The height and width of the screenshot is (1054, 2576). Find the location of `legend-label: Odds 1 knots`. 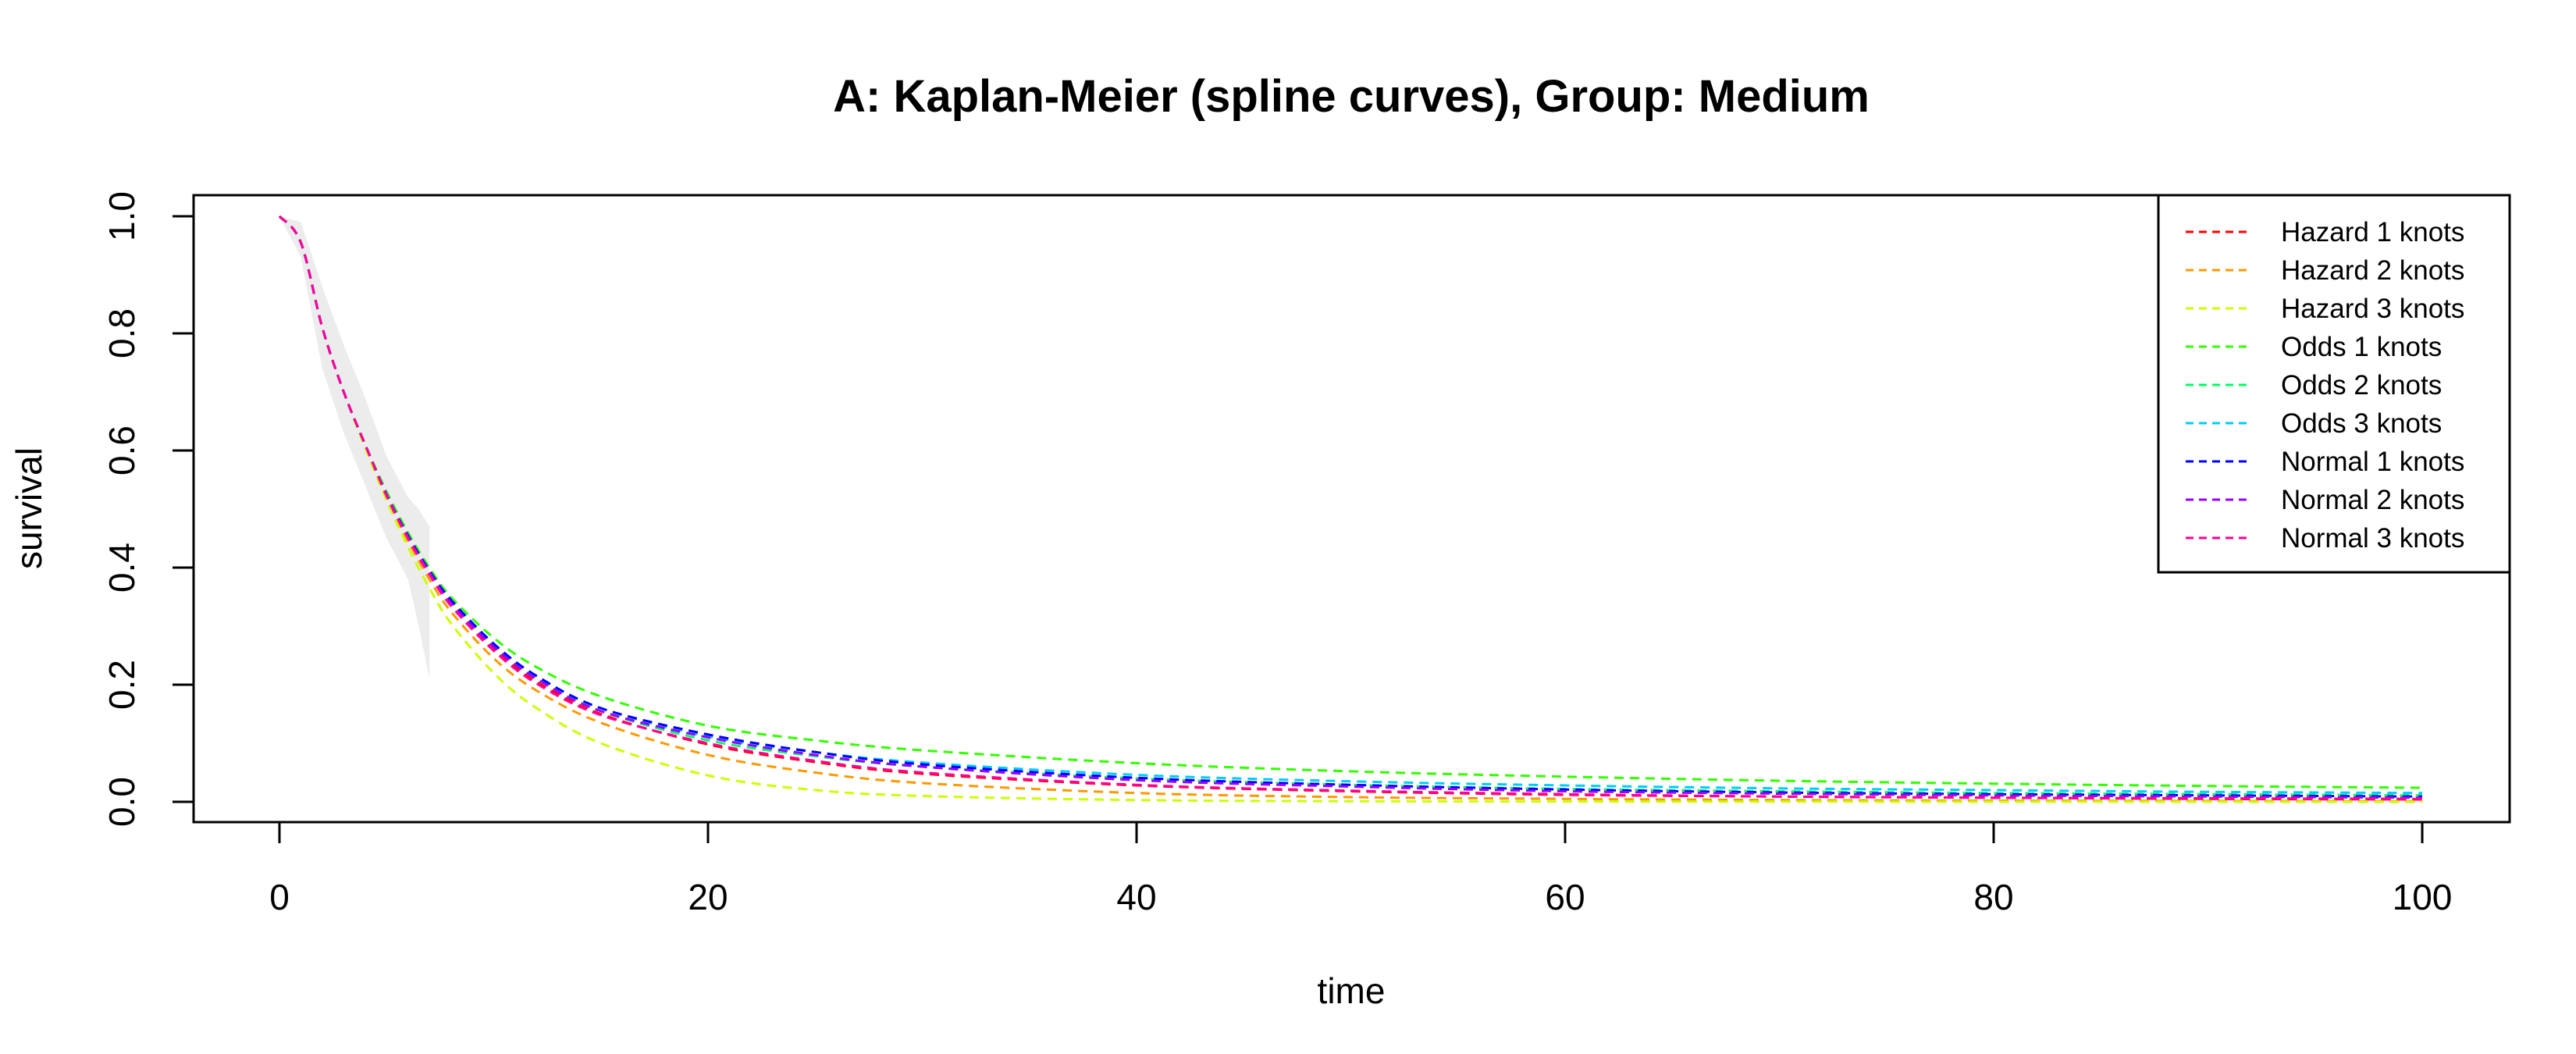

legend-label: Odds 1 knots is located at coordinates (2361, 347).